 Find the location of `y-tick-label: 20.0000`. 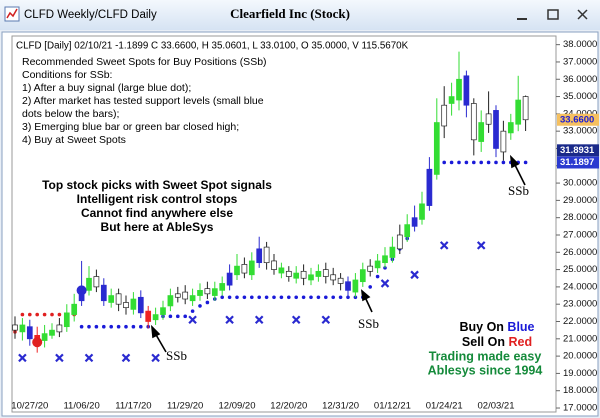

y-tick-label: 20.0000 is located at coordinates (580, 356).